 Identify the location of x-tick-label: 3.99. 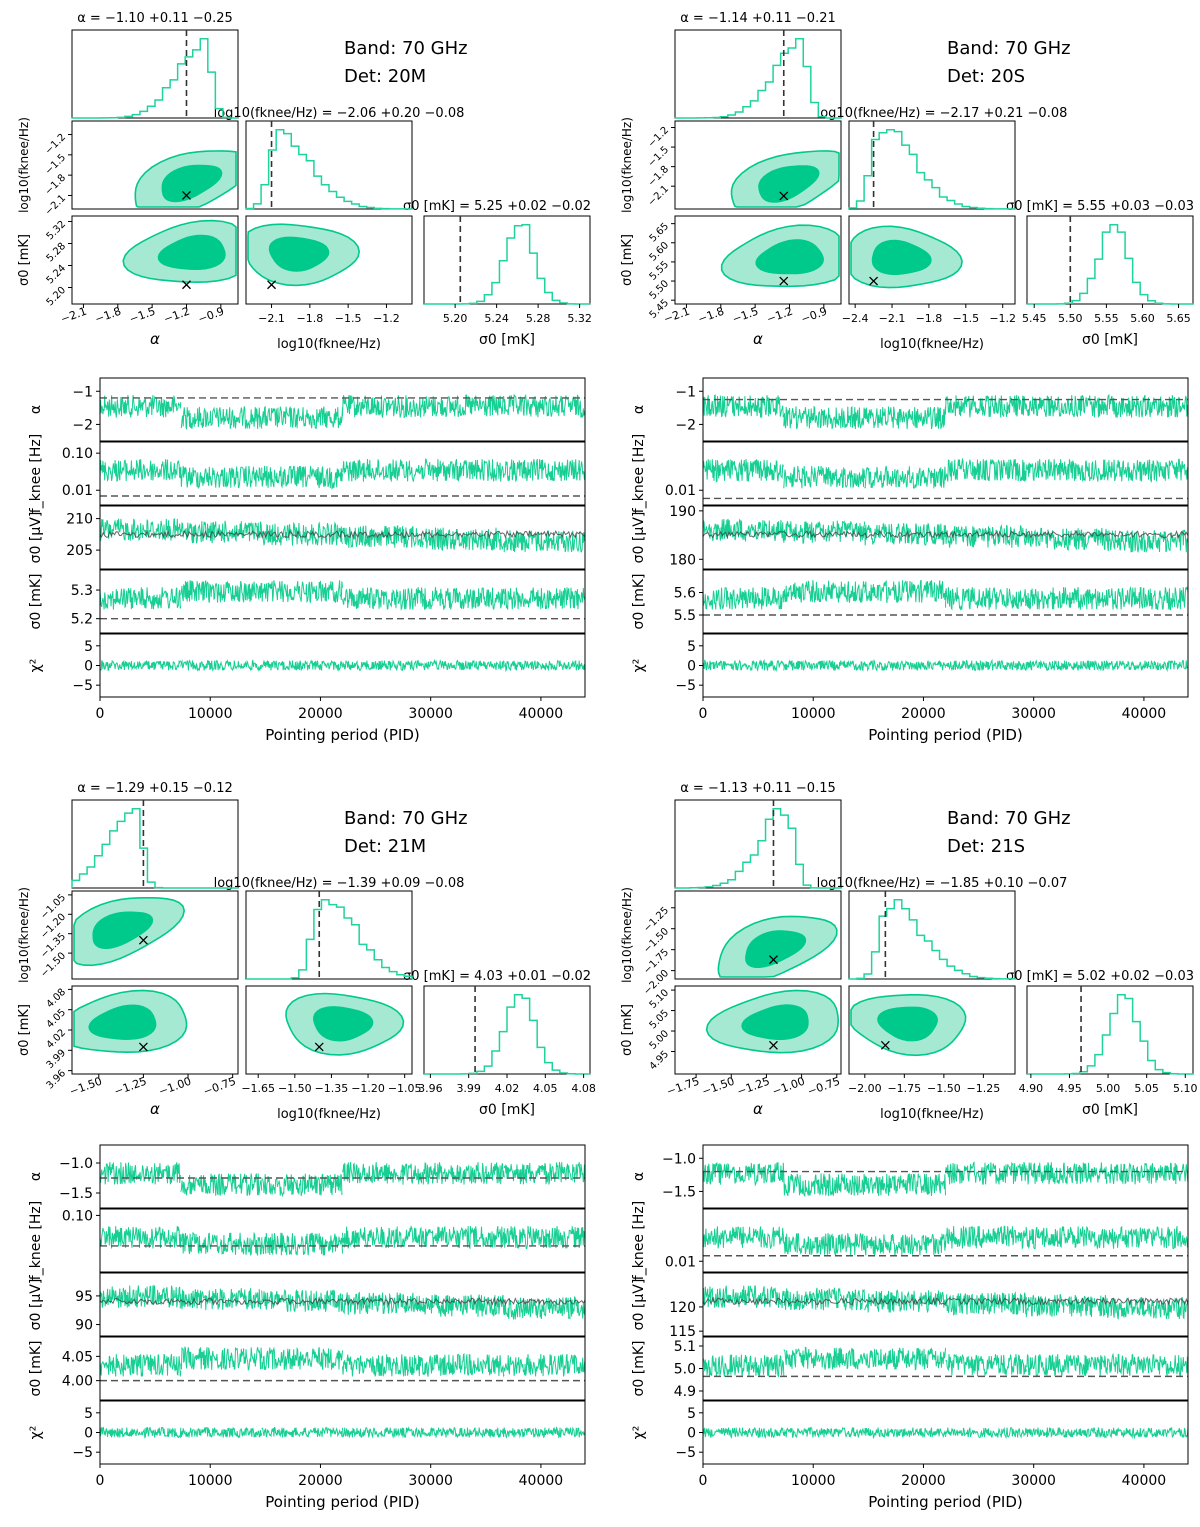
(468, 1088).